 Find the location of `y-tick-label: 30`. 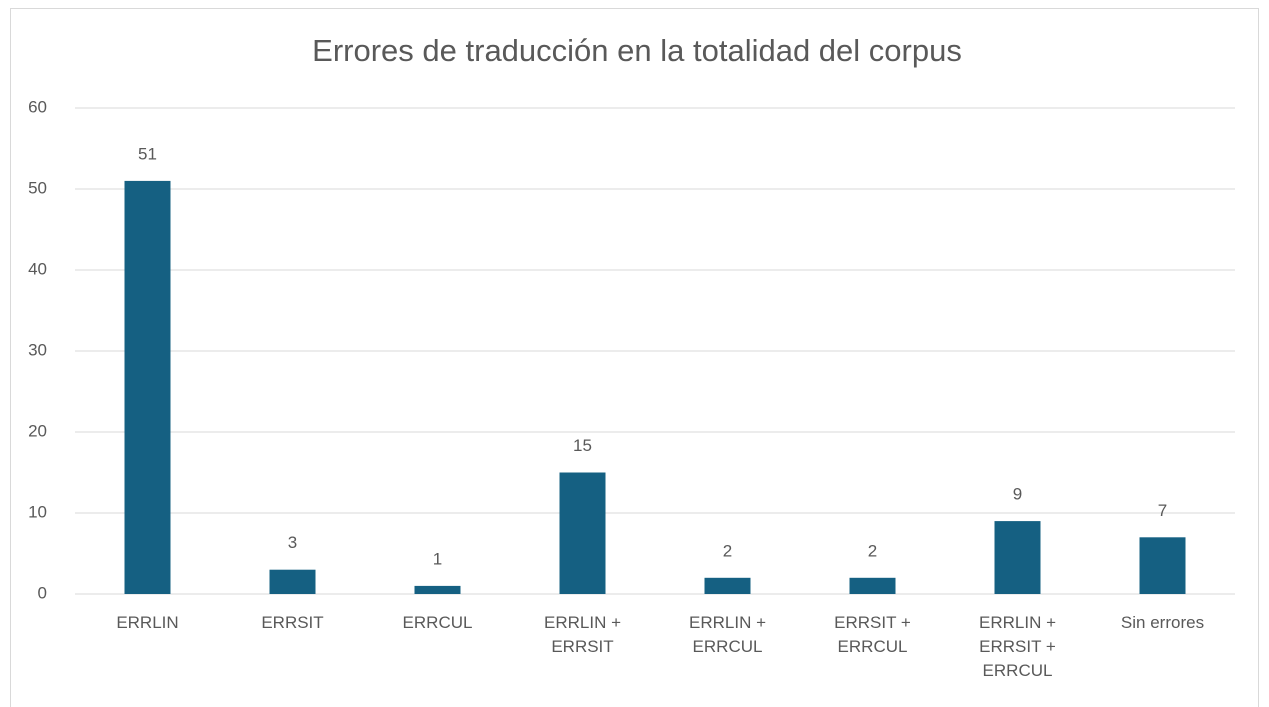

y-tick-label: 30 is located at coordinates (37, 349).